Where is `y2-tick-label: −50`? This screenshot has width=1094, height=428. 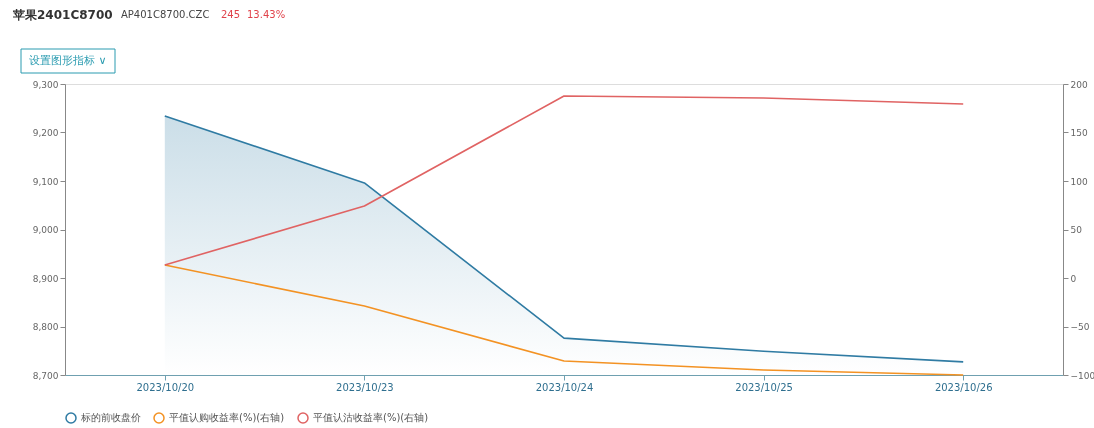 y2-tick-label: −50 is located at coordinates (1080, 327).